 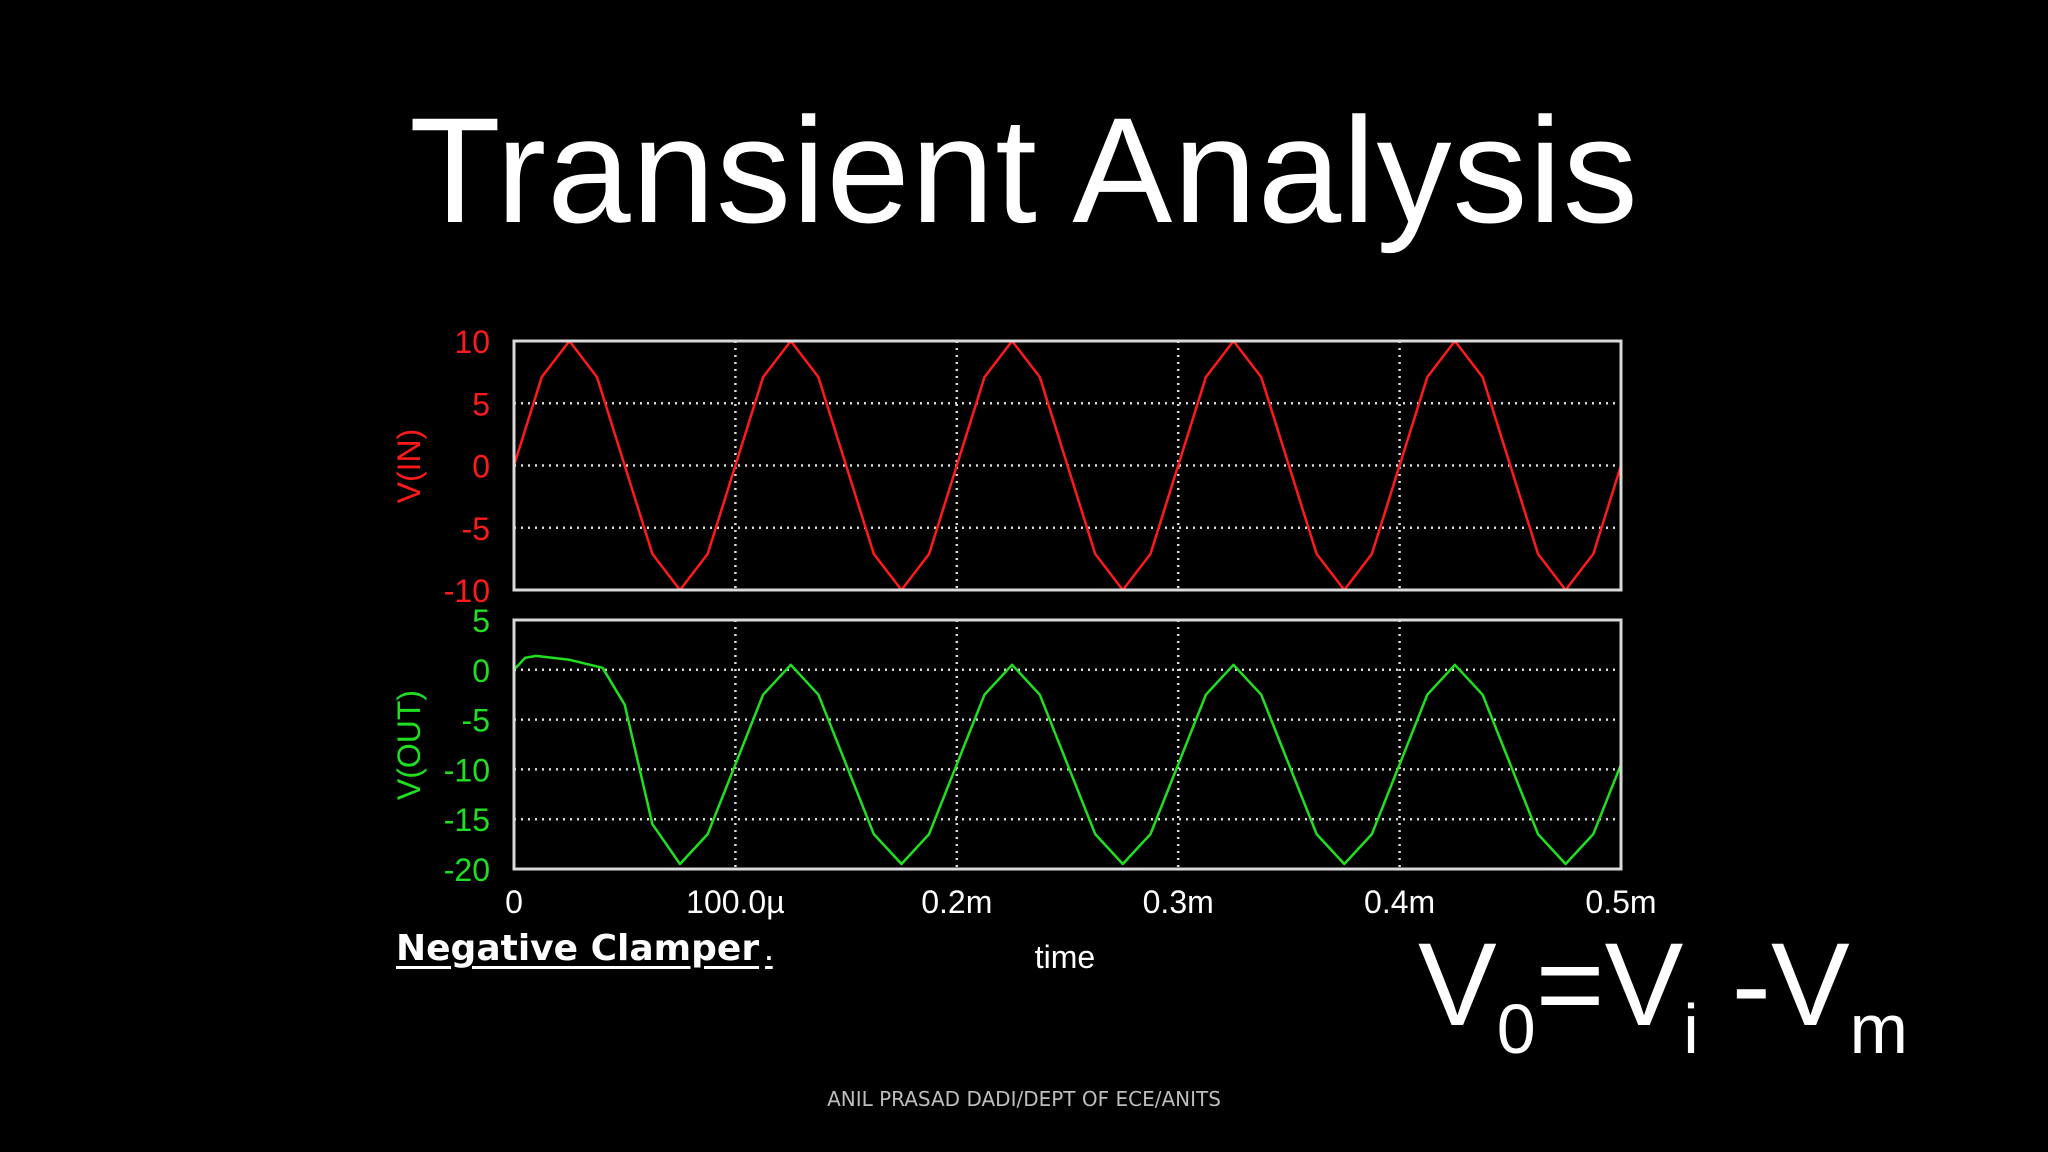 I want to click on formula-equals: =, so click(x=1570, y=985).